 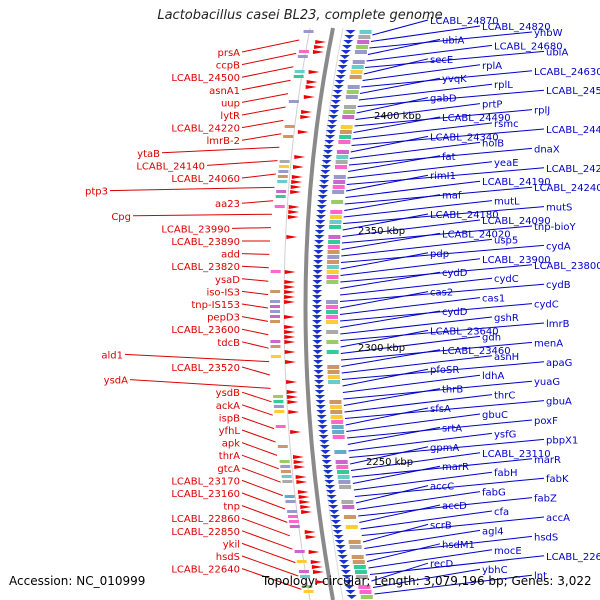 I want to click on right-gene-label: gshR, so click(x=506, y=318).